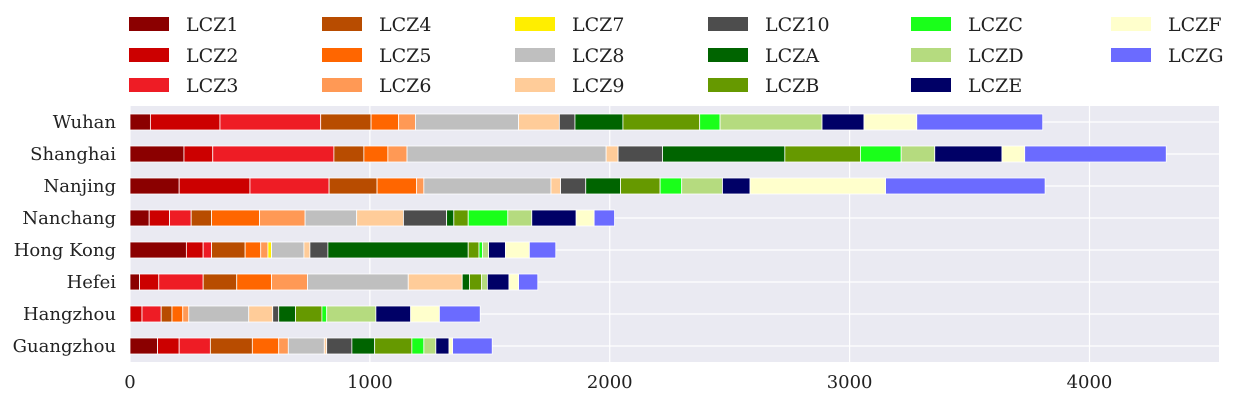 The height and width of the screenshot is (411, 1239). Describe the element at coordinates (425, 314) in the screenshot. I see `bar-segment-lczf-hangzhou` at that location.